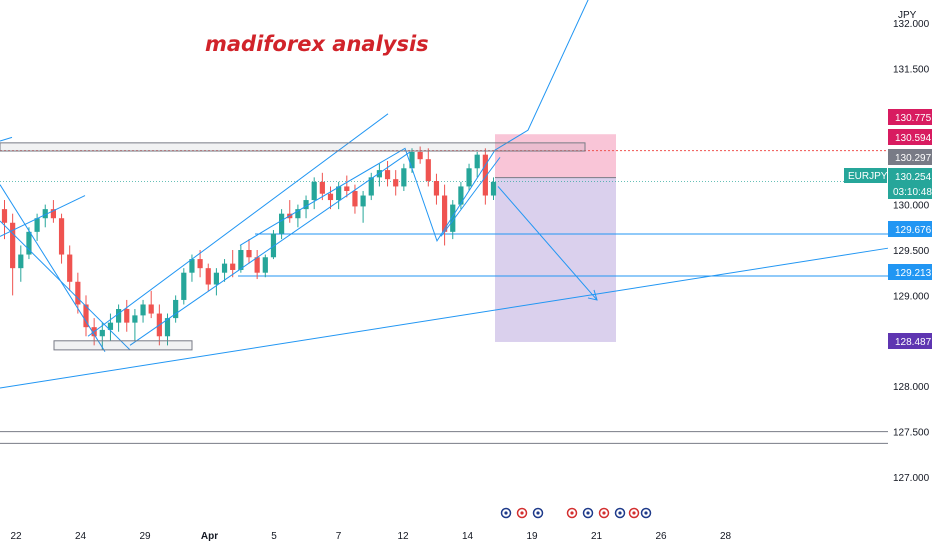 This screenshot has width=932, height=550. What do you see at coordinates (911, 251) in the screenshot?
I see `price-tick-label: 129.500` at bounding box center [911, 251].